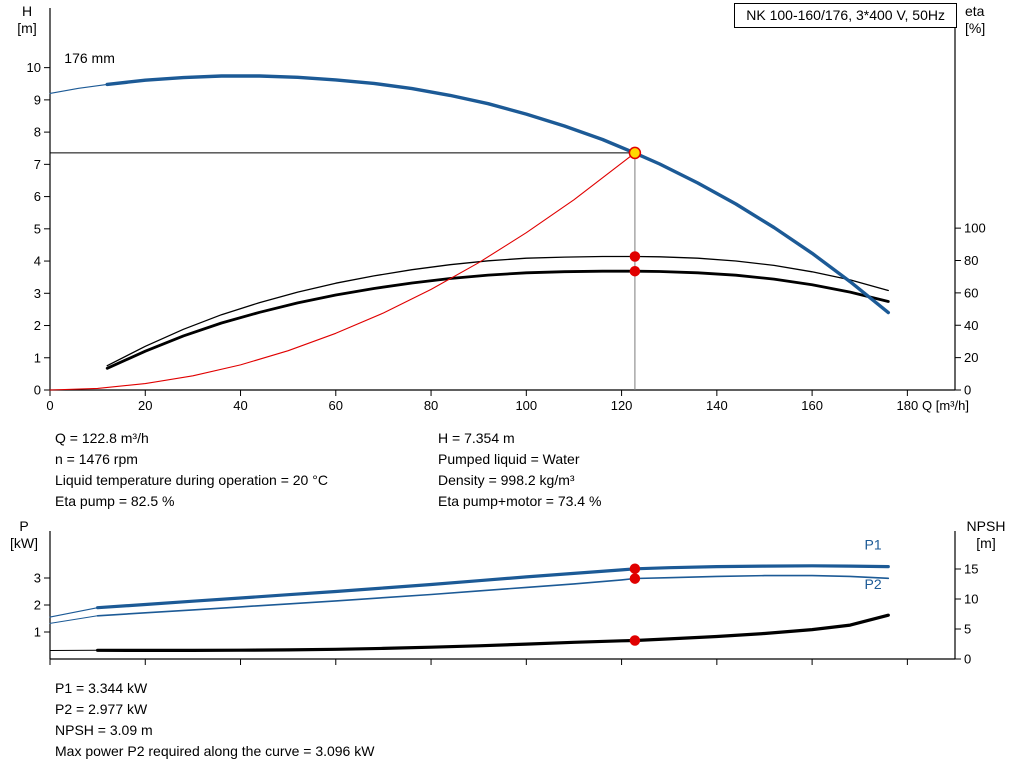  Describe the element at coordinates (74, 619) in the screenshot. I see `p2-curve-extension` at that location.